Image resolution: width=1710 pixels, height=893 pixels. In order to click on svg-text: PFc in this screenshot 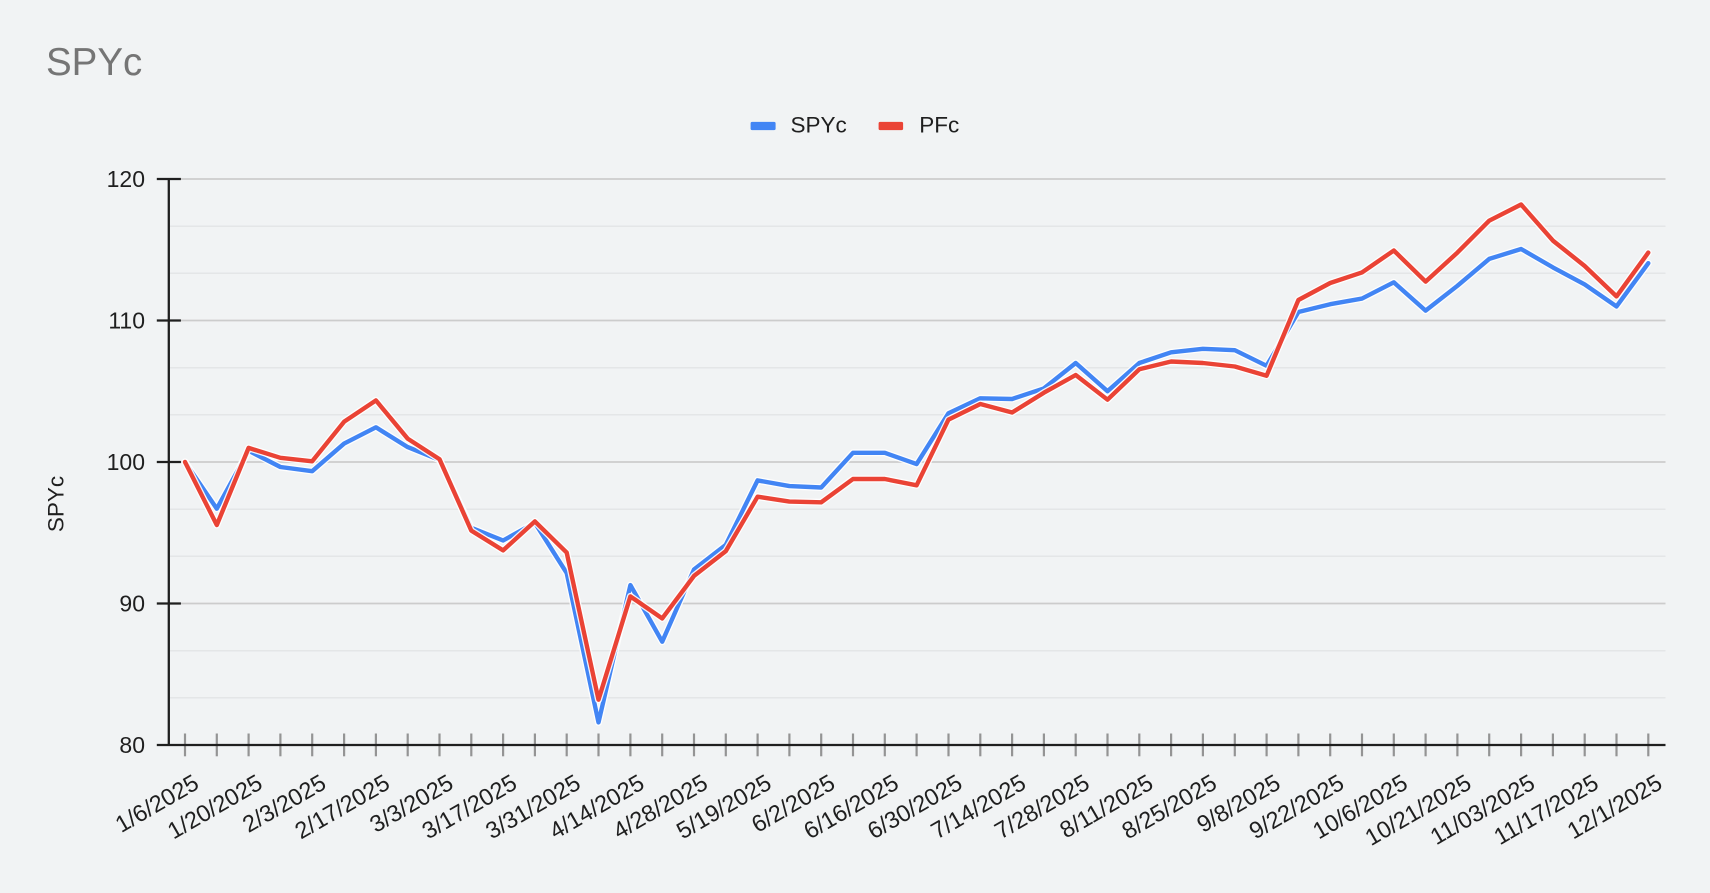, I will do `click(939, 125)`.